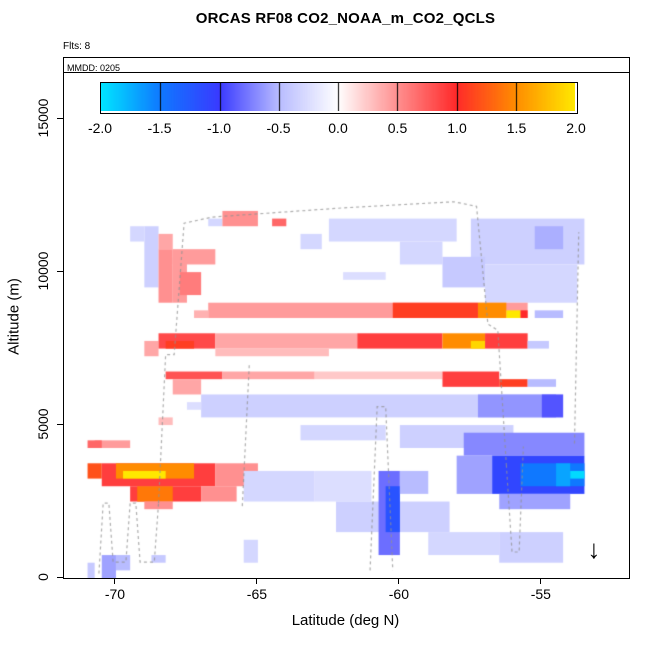 The height and width of the screenshot is (650, 650). Describe the element at coordinates (576, 128) in the screenshot. I see `colorbar-tick-label: 2.0` at that location.